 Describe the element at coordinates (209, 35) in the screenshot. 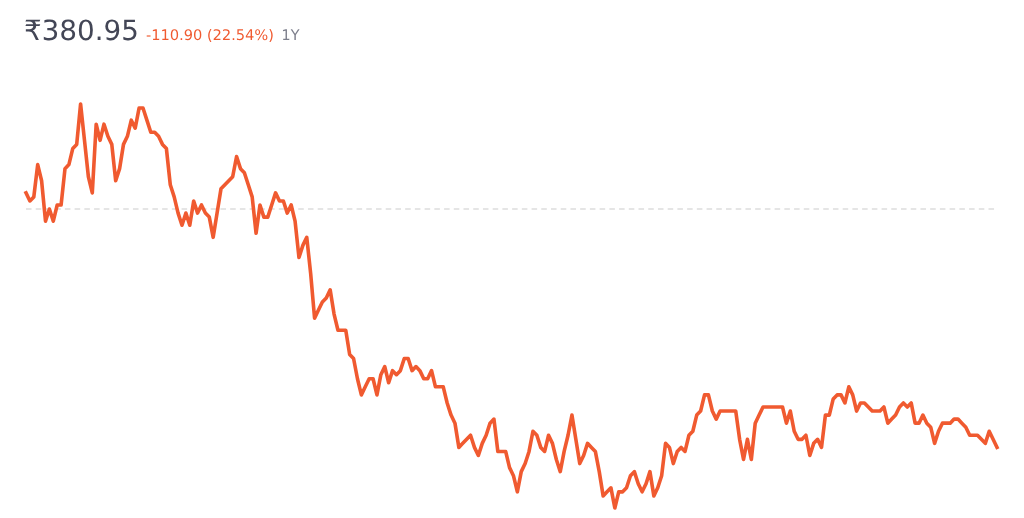

I see `text: -110.90 (22.54%)` at that location.